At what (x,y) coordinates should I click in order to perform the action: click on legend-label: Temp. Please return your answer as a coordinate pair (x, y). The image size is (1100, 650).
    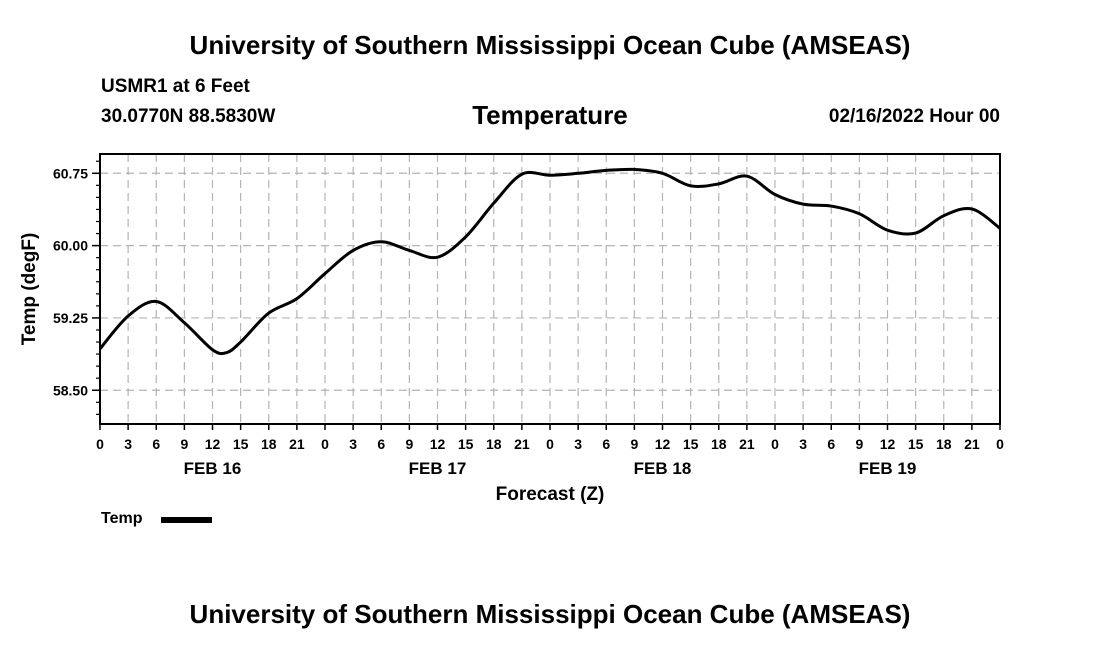
    Looking at the image, I should click on (122, 518).